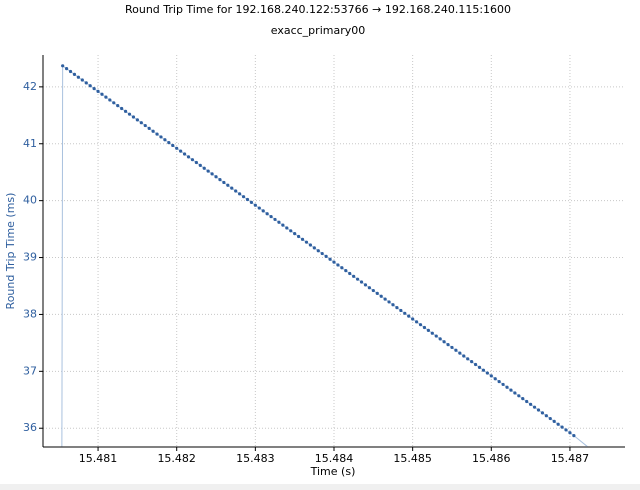  I want to click on x-tick-label: 15.485, so click(412, 458).